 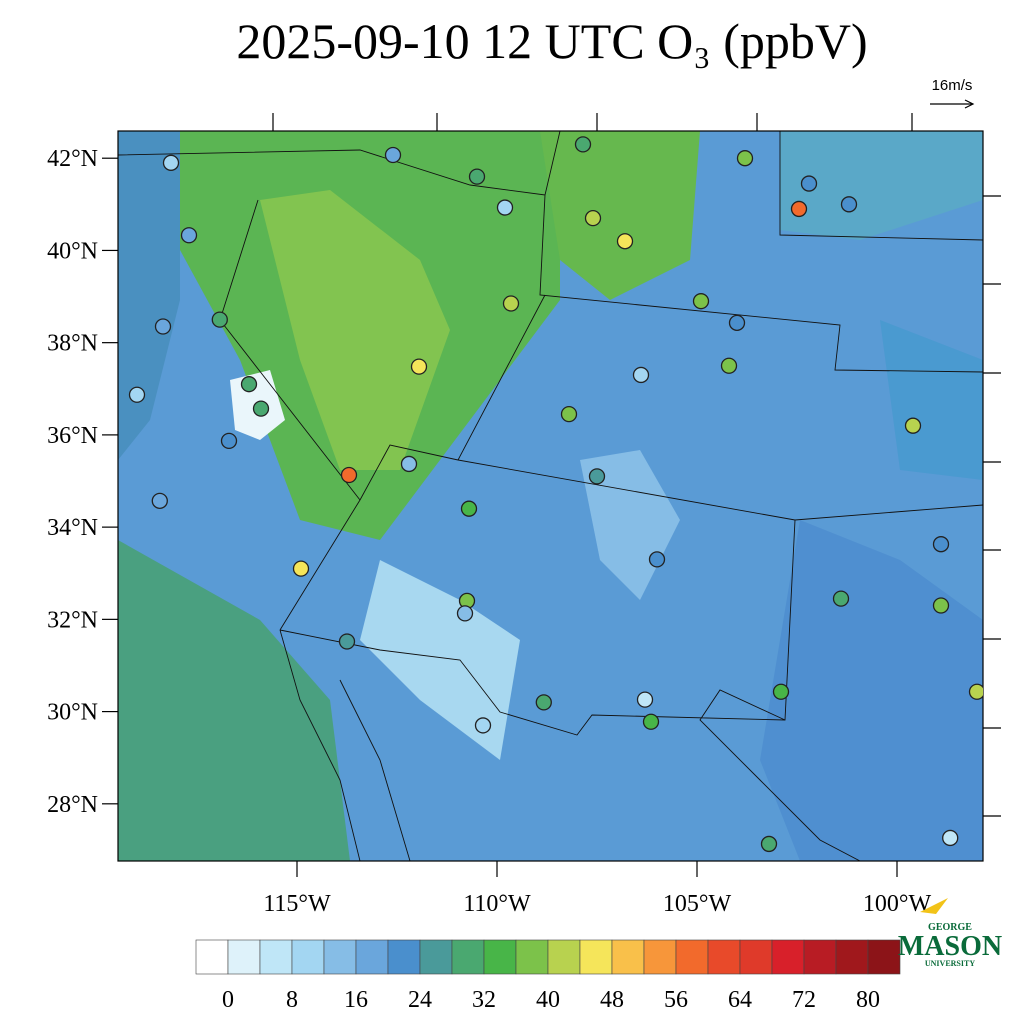 What do you see at coordinates (356, 1000) in the screenshot?
I see `colorbar-label: 16` at bounding box center [356, 1000].